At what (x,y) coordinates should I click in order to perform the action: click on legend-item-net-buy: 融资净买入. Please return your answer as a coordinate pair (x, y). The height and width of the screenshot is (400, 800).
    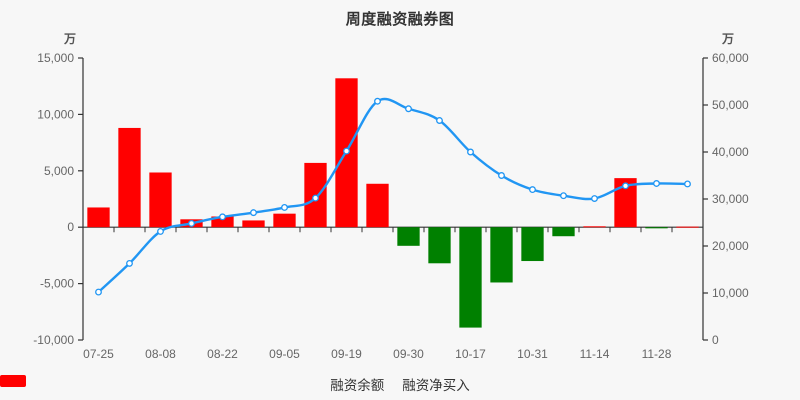
    Looking at the image, I should click on (235, 384).